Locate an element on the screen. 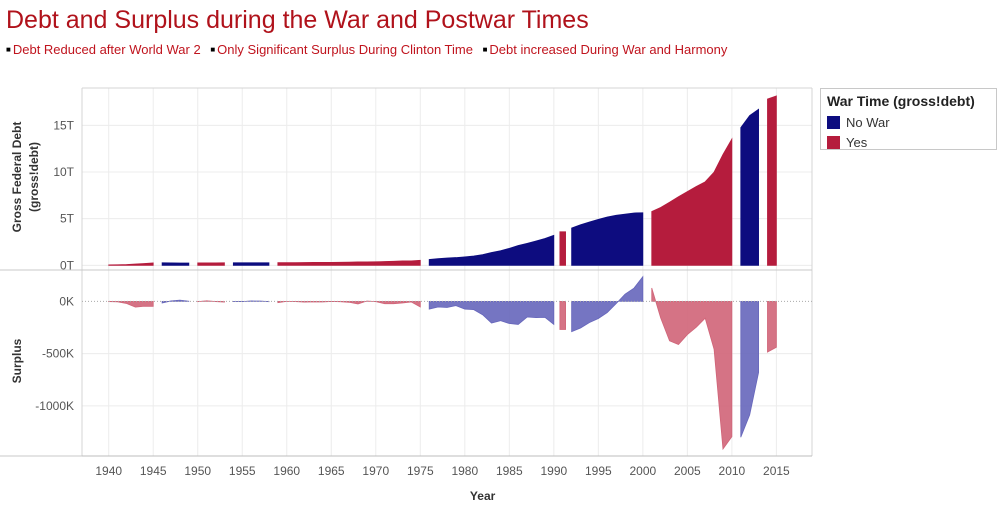 This screenshot has height=513, width=999. bottom-y-tick-label: -500K is located at coordinates (58, 354).